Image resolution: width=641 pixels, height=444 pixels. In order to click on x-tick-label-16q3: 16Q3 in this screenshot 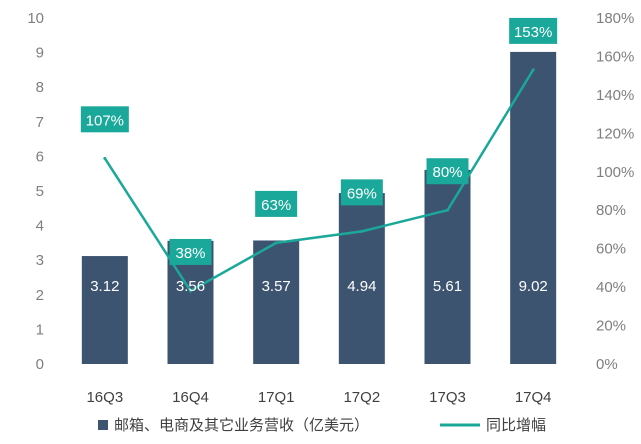, I will do `click(104, 397)`.